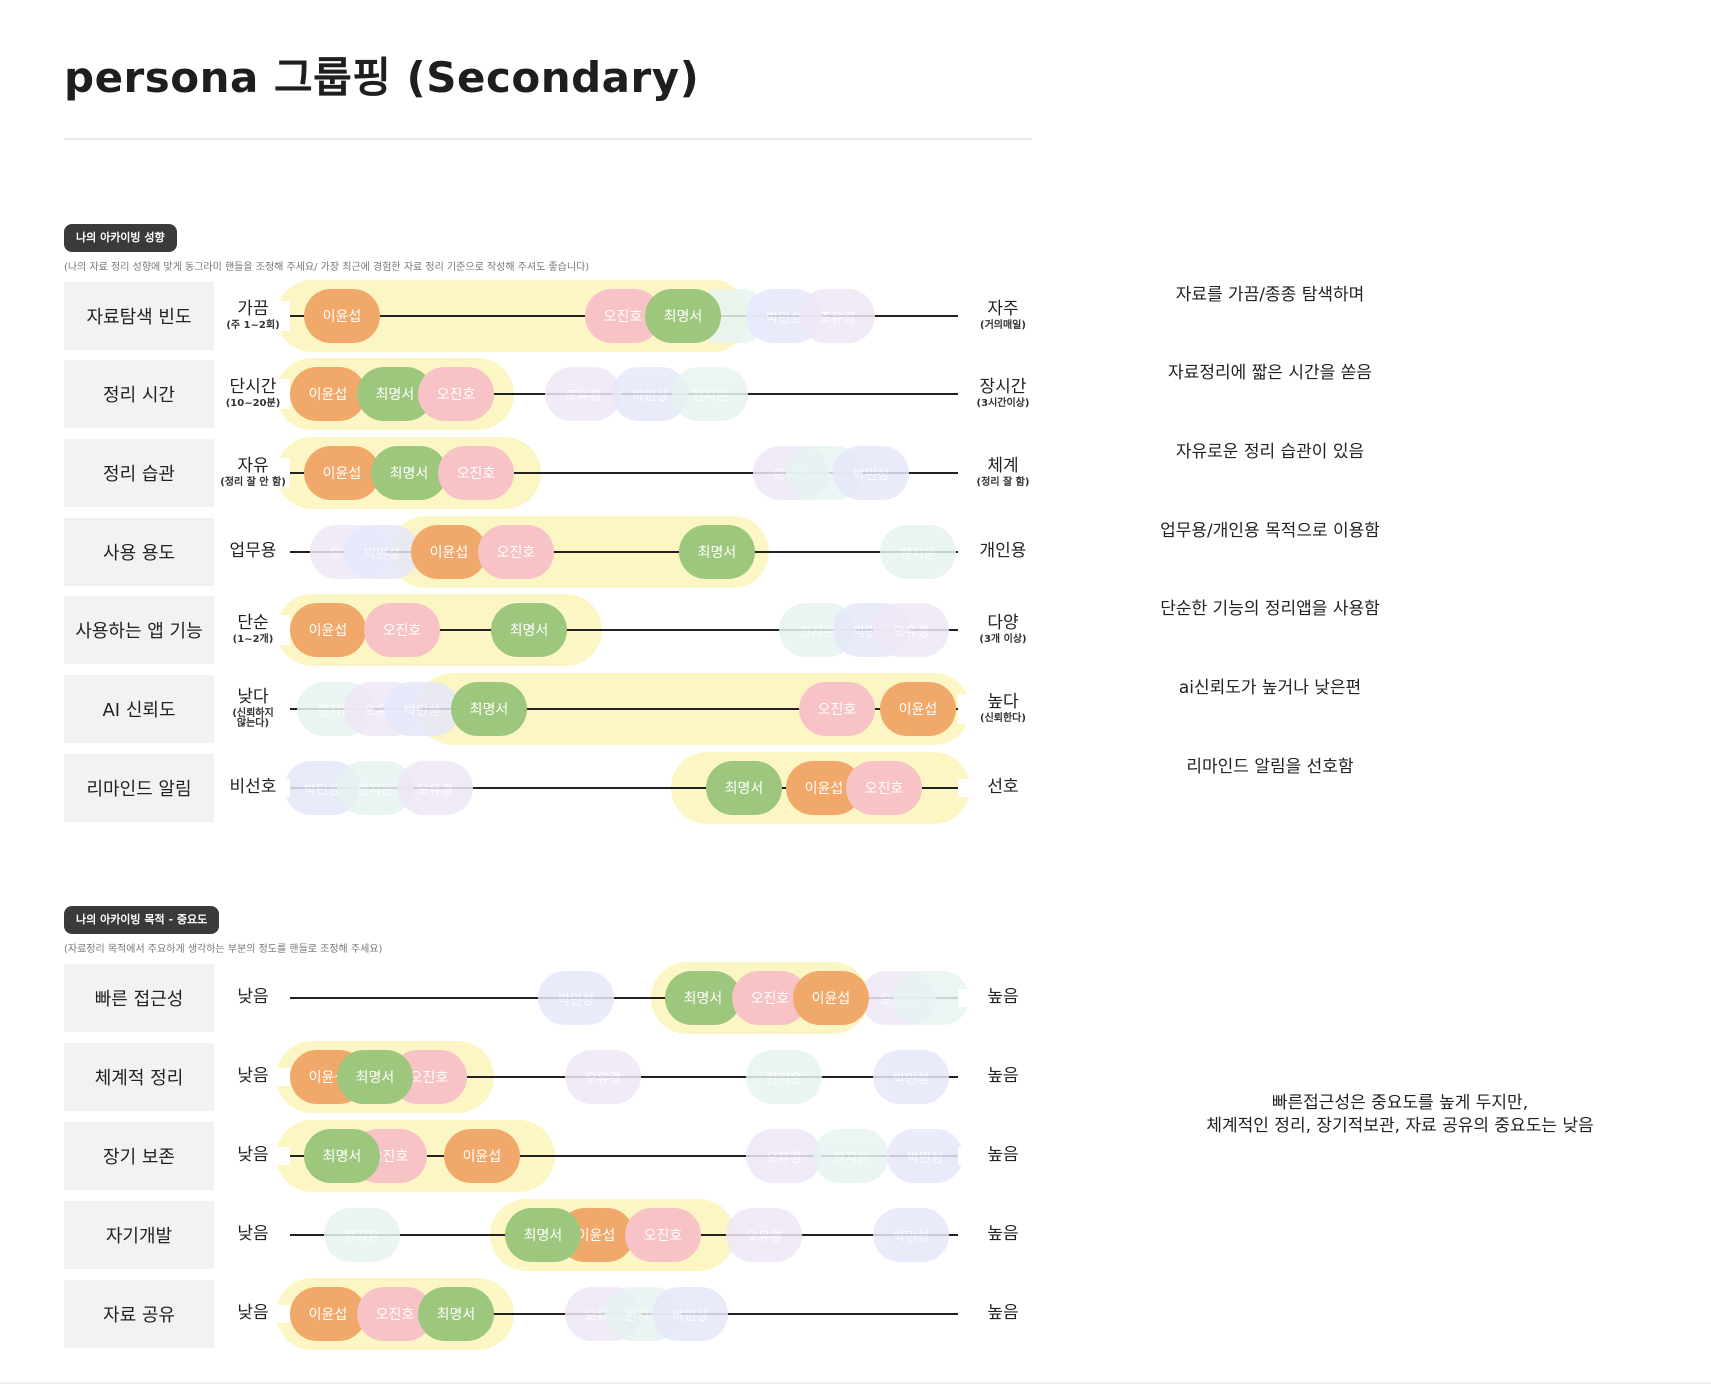 This screenshot has height=1384, width=1711. Describe the element at coordinates (139, 316) in the screenshot. I see `row-label: 자료탐색 빈도` at that location.